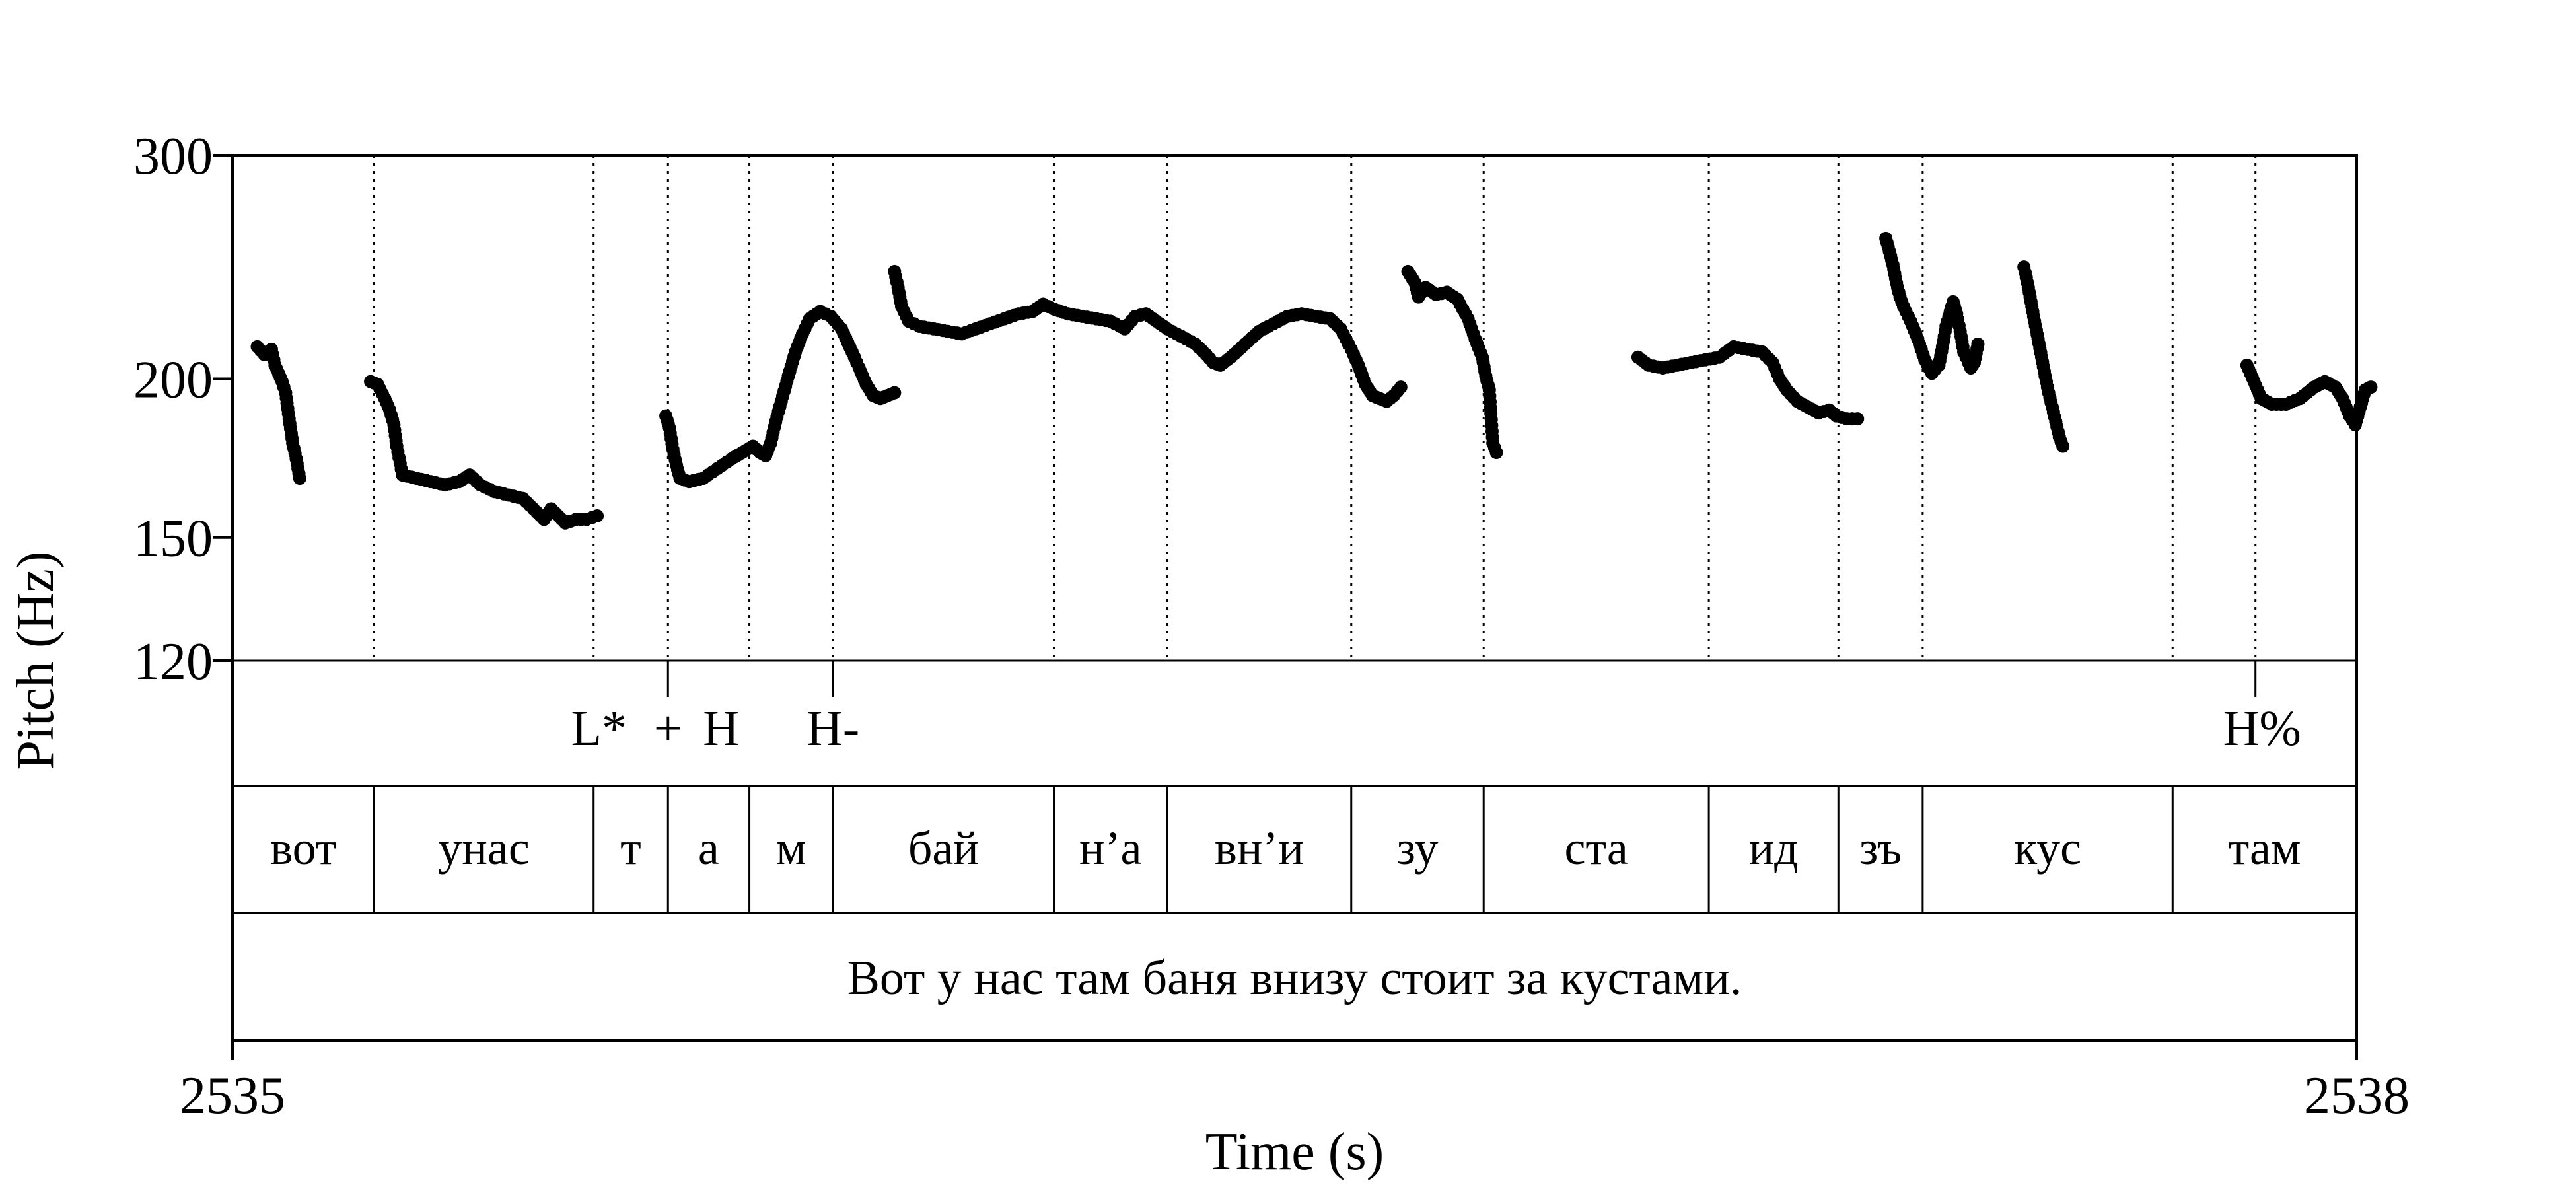  What do you see at coordinates (833, 728) in the screenshot?
I see `tone-label: H-` at bounding box center [833, 728].